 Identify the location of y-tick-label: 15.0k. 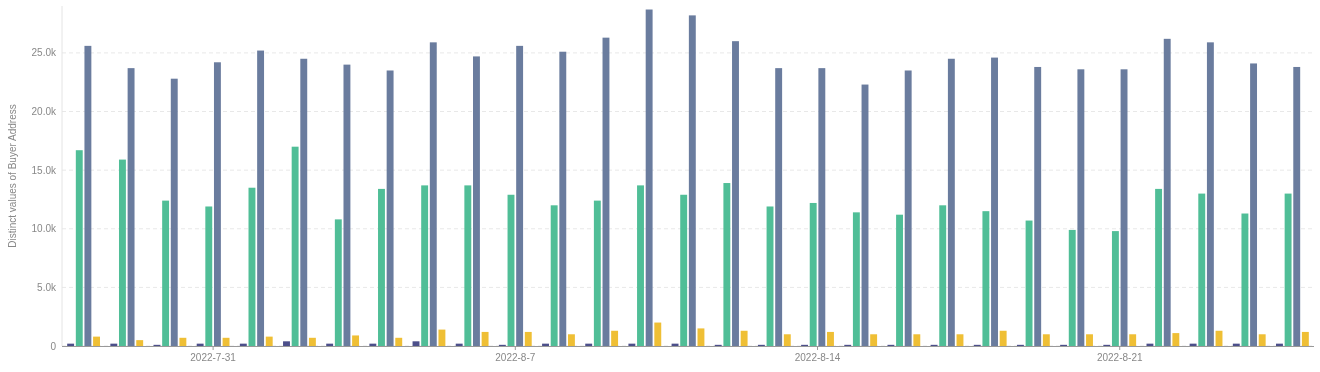
(44, 170).